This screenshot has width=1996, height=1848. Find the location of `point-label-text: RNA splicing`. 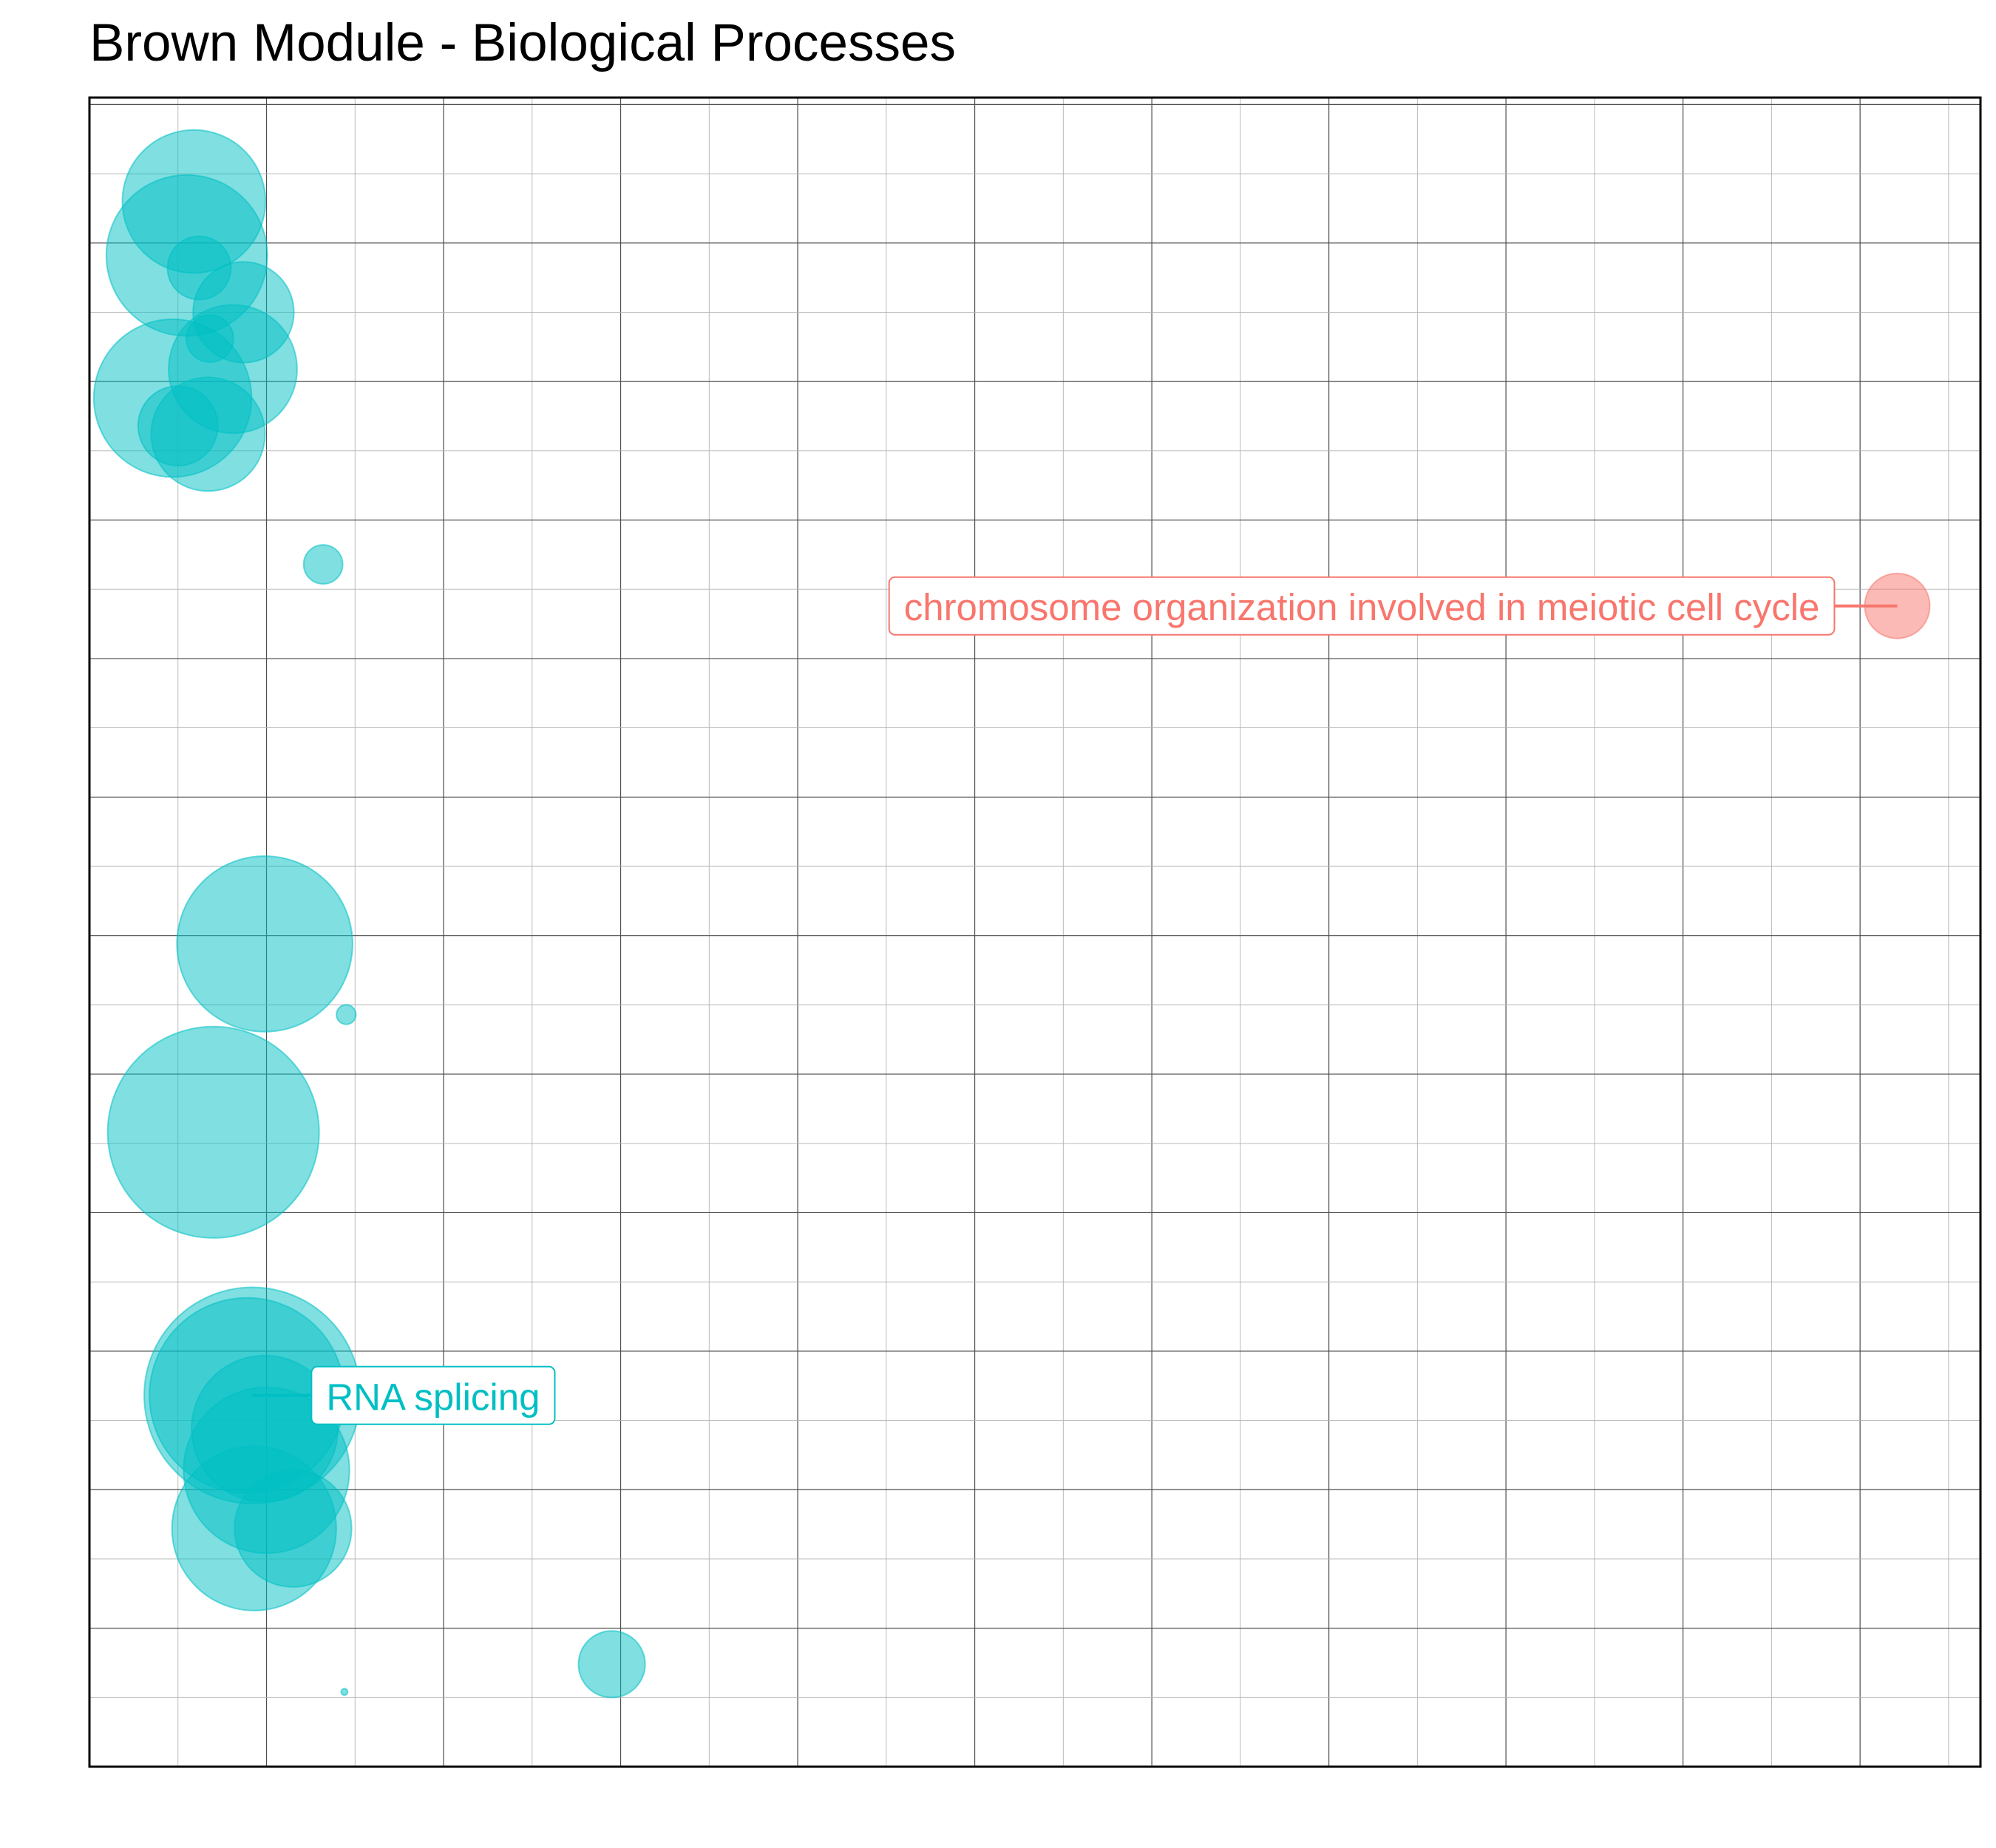

point-label-text: RNA splicing is located at coordinates (433, 1397).